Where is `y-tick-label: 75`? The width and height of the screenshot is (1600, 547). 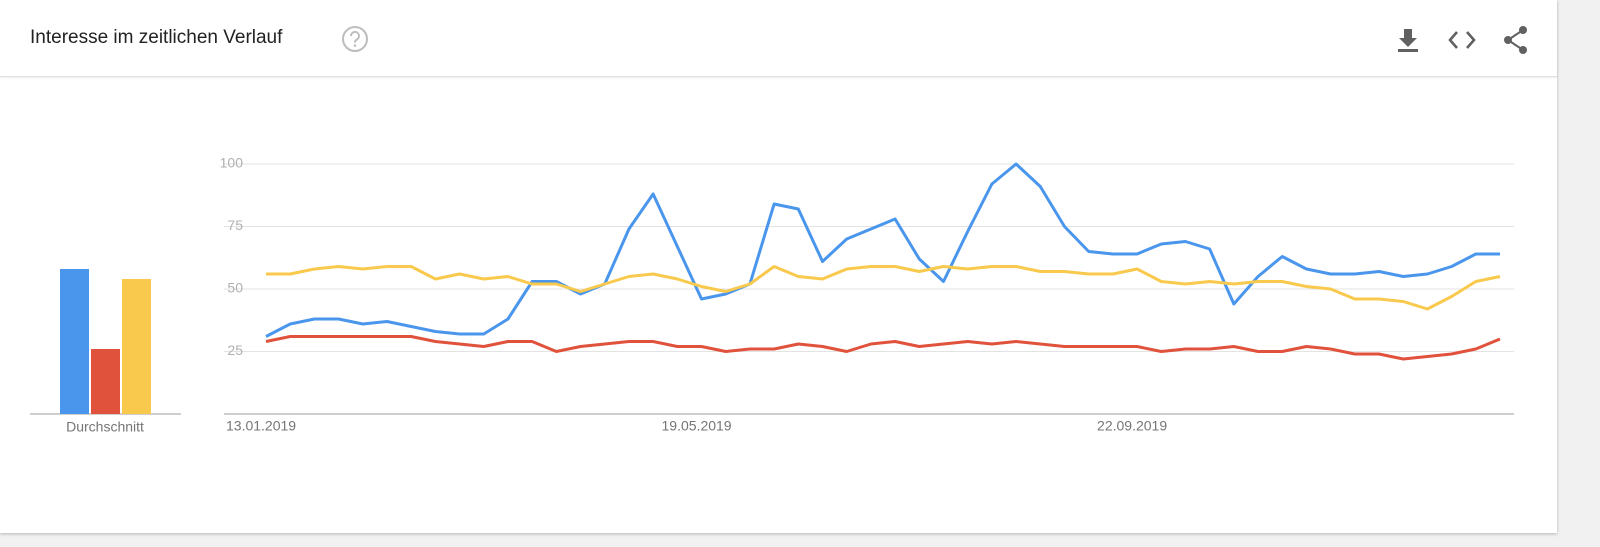 y-tick-label: 75 is located at coordinates (235, 225).